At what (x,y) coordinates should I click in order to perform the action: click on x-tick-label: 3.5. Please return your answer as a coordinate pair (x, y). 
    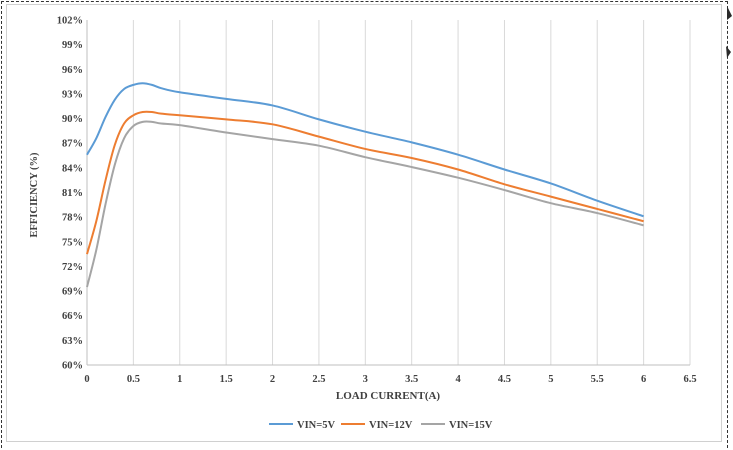
    Looking at the image, I should click on (411, 379).